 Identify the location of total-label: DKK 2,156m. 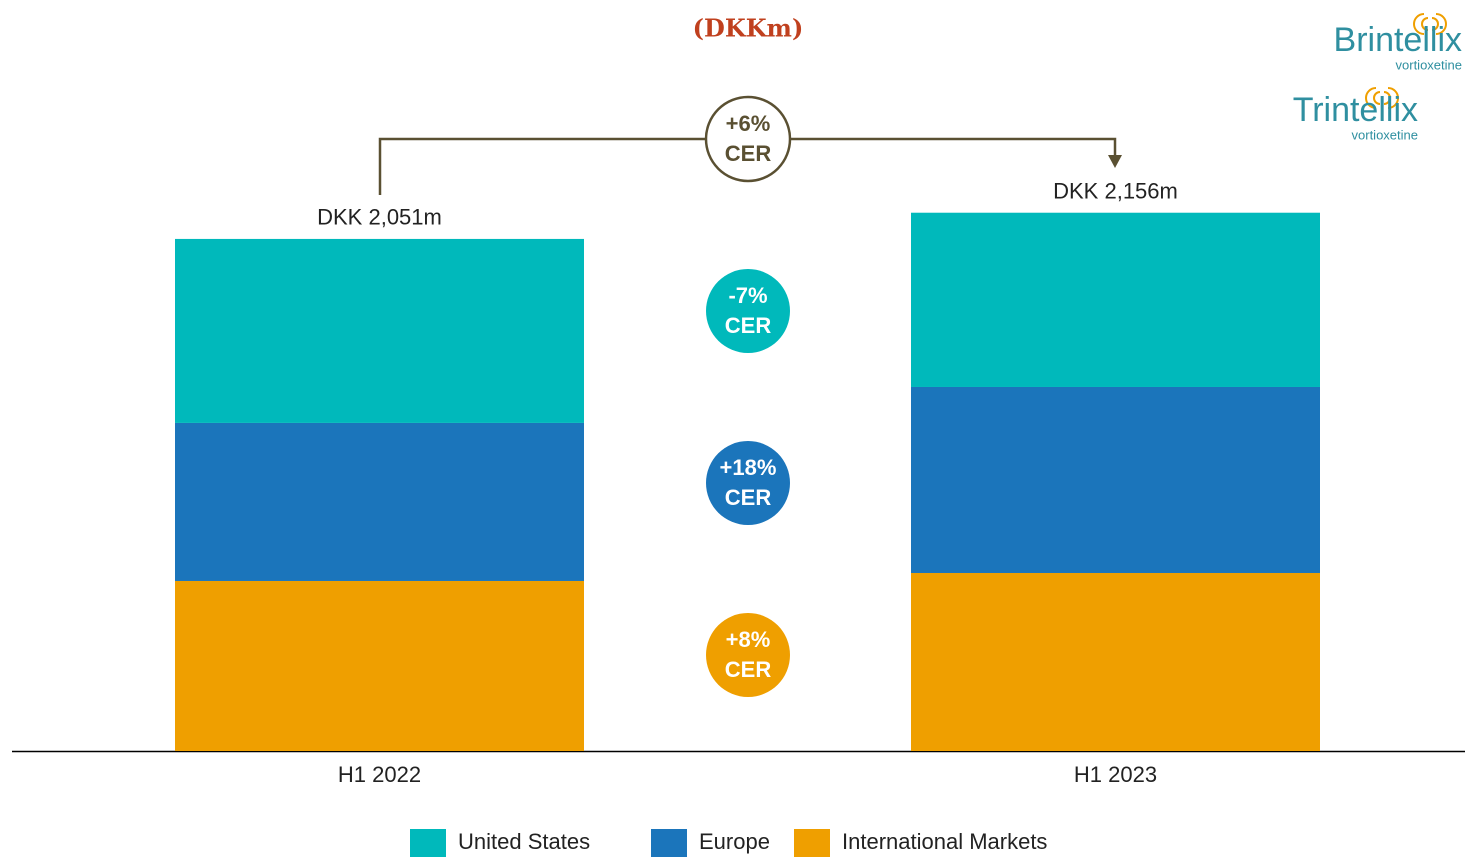
(1115, 191).